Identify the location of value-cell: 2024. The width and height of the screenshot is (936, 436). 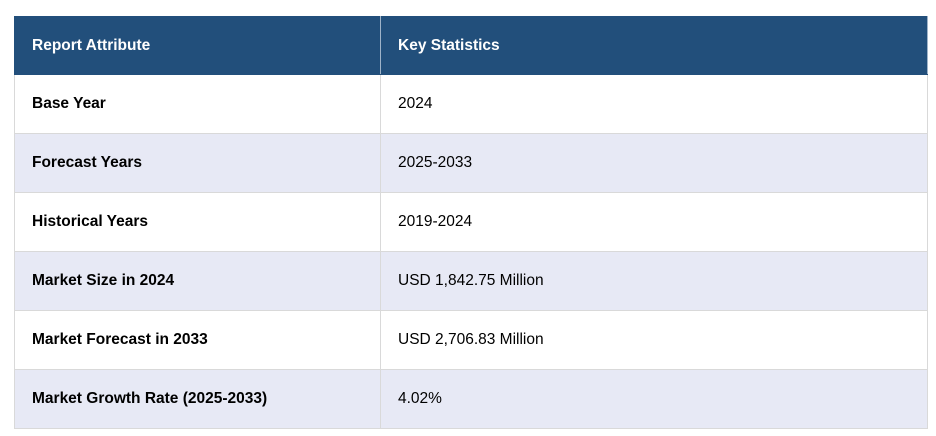
(654, 104).